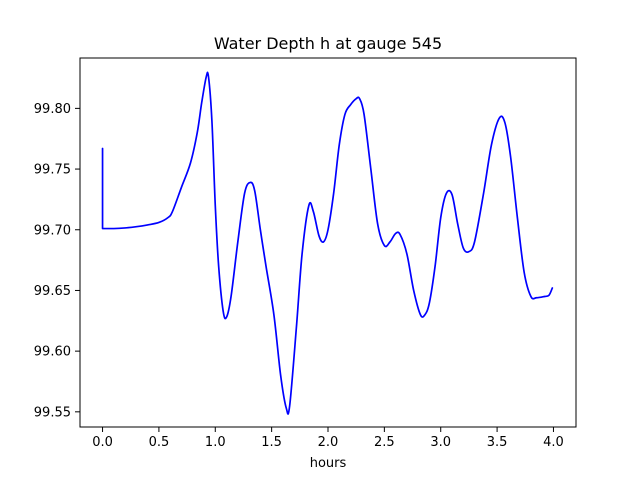  What do you see at coordinates (328, 463) in the screenshot?
I see `x-axis-label: hours` at bounding box center [328, 463].